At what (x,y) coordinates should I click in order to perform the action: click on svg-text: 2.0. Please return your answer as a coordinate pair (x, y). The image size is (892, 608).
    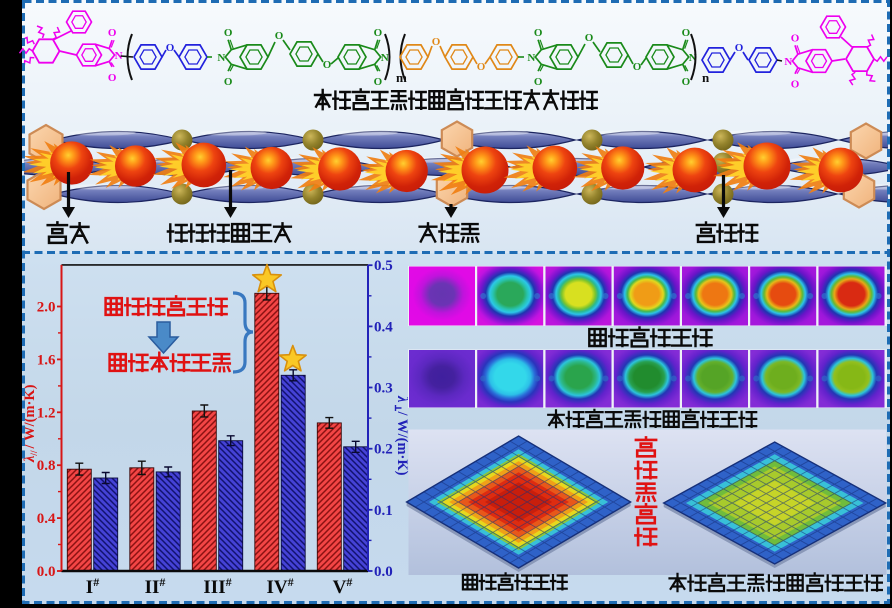
    Looking at the image, I should click on (46, 308).